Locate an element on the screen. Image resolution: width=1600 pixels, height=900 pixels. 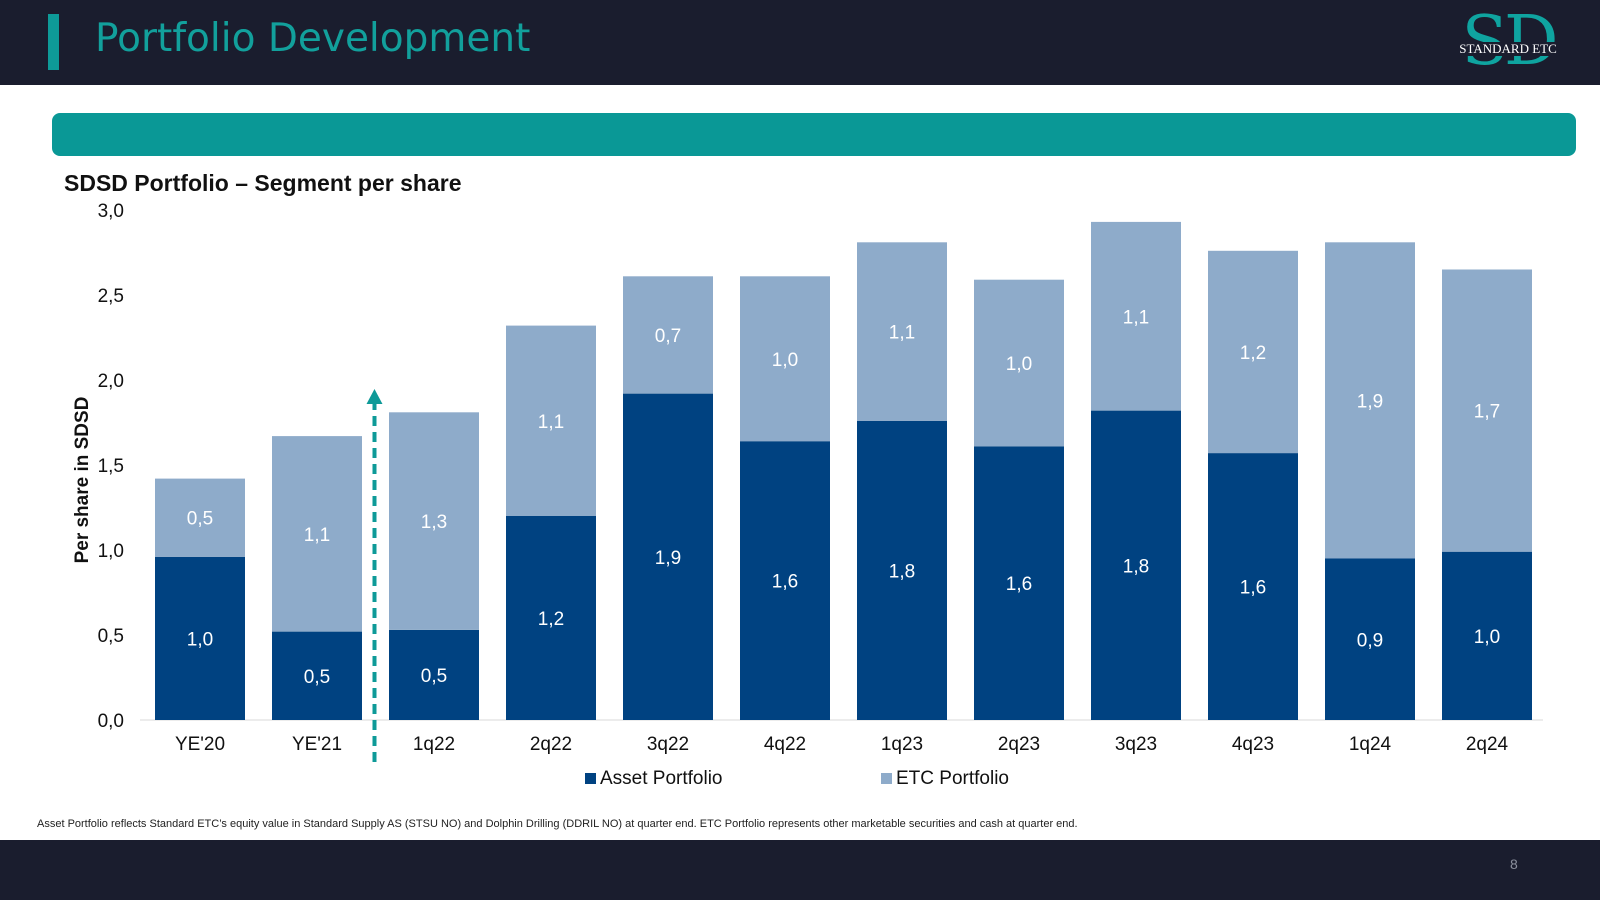
title-accent-bar is located at coordinates (53, 42).